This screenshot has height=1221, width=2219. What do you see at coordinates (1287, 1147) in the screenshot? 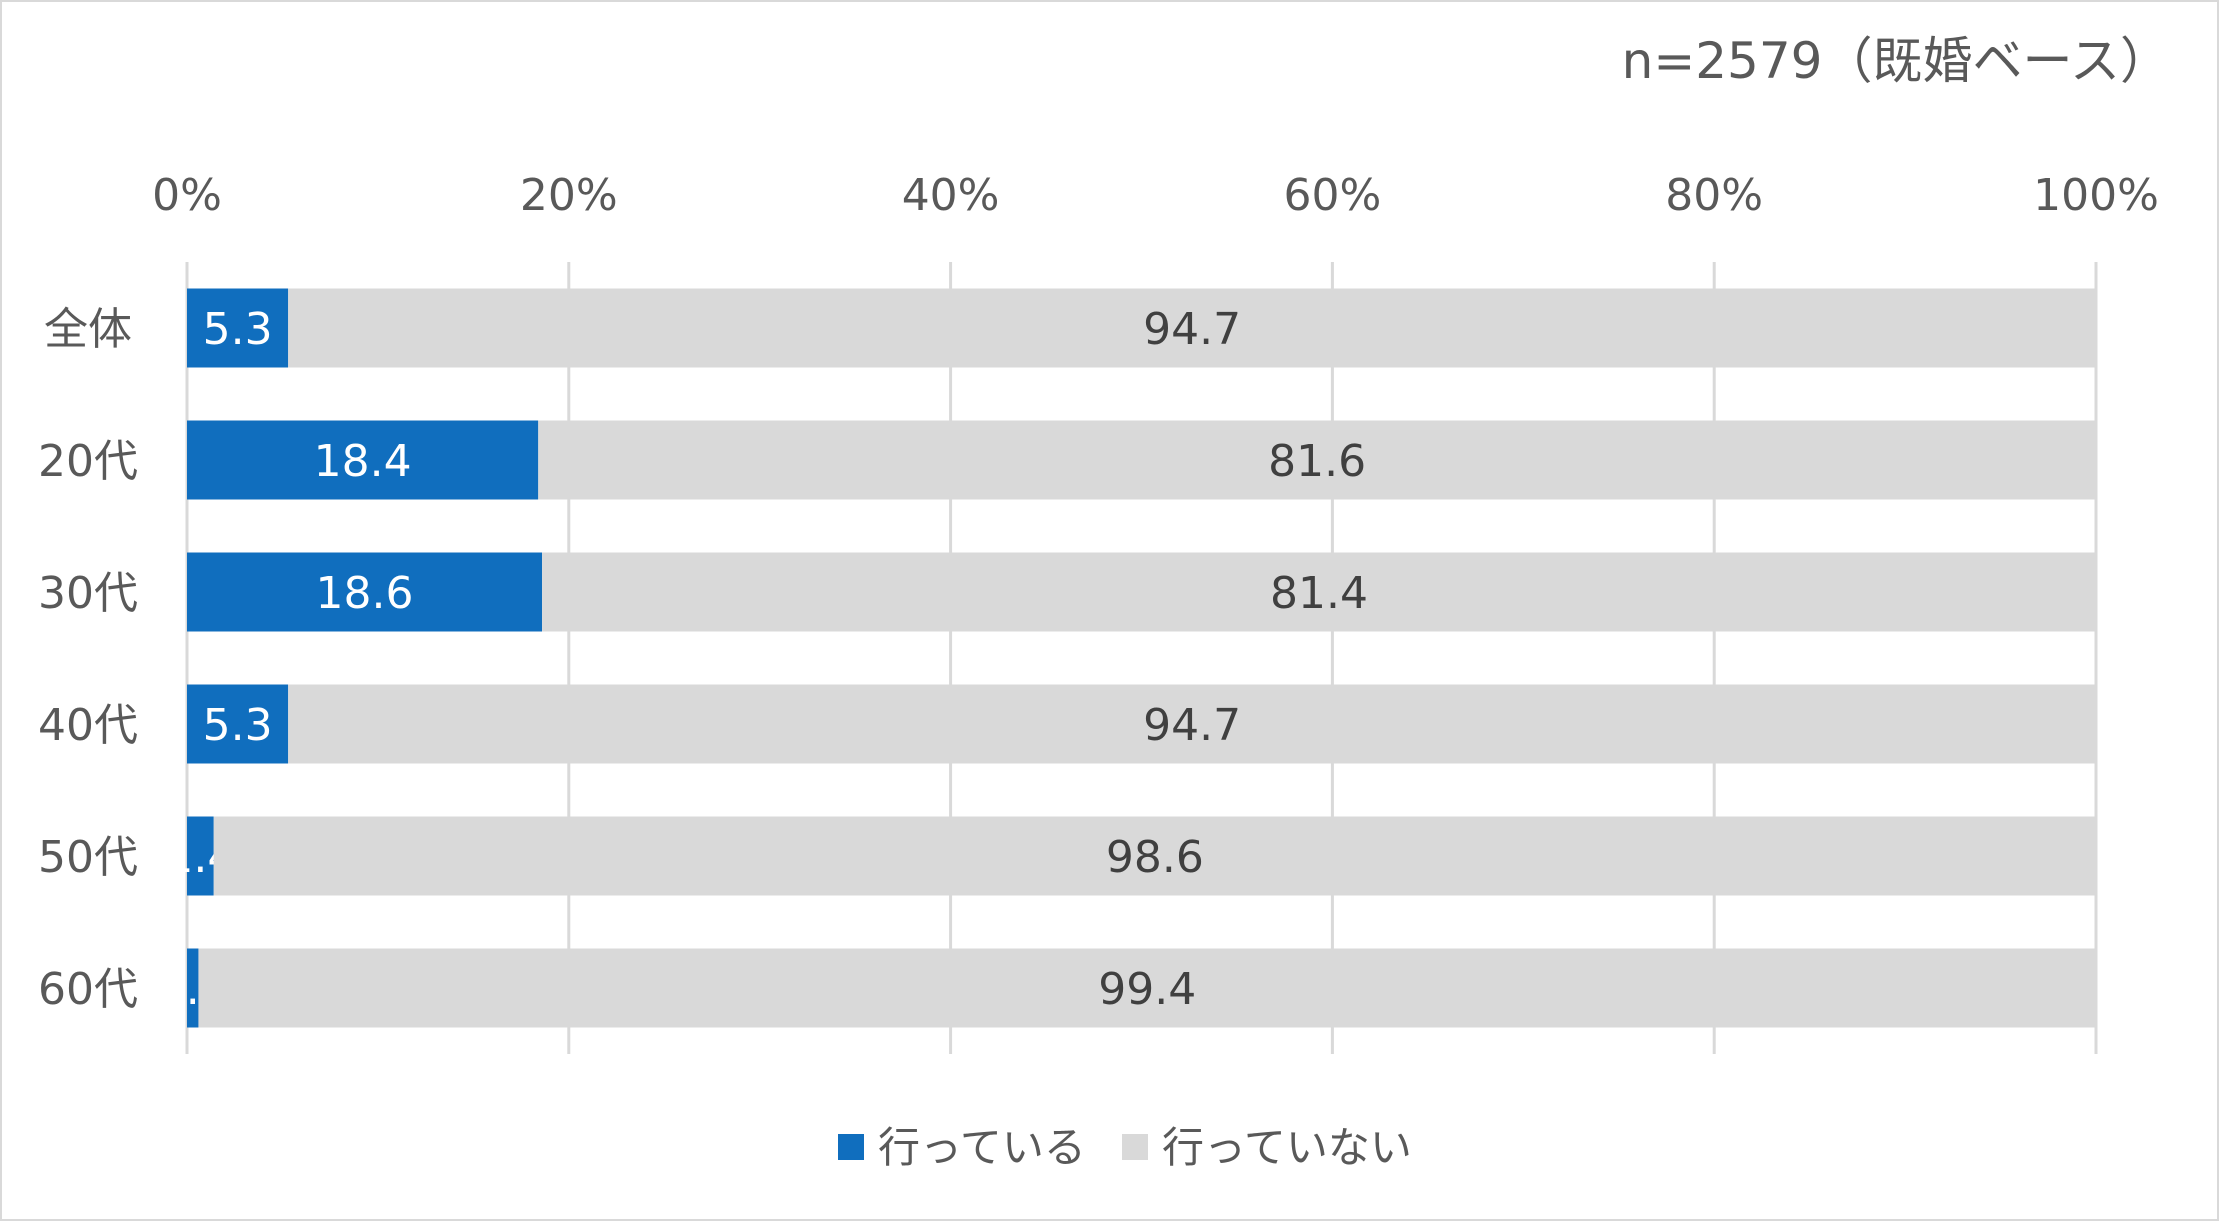
I see `legend-label: 行っていない` at bounding box center [1287, 1147].